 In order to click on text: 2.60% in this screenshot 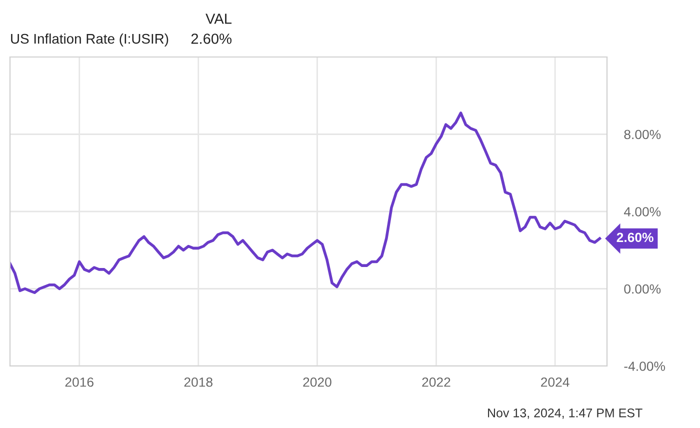, I will do `click(211, 39)`.